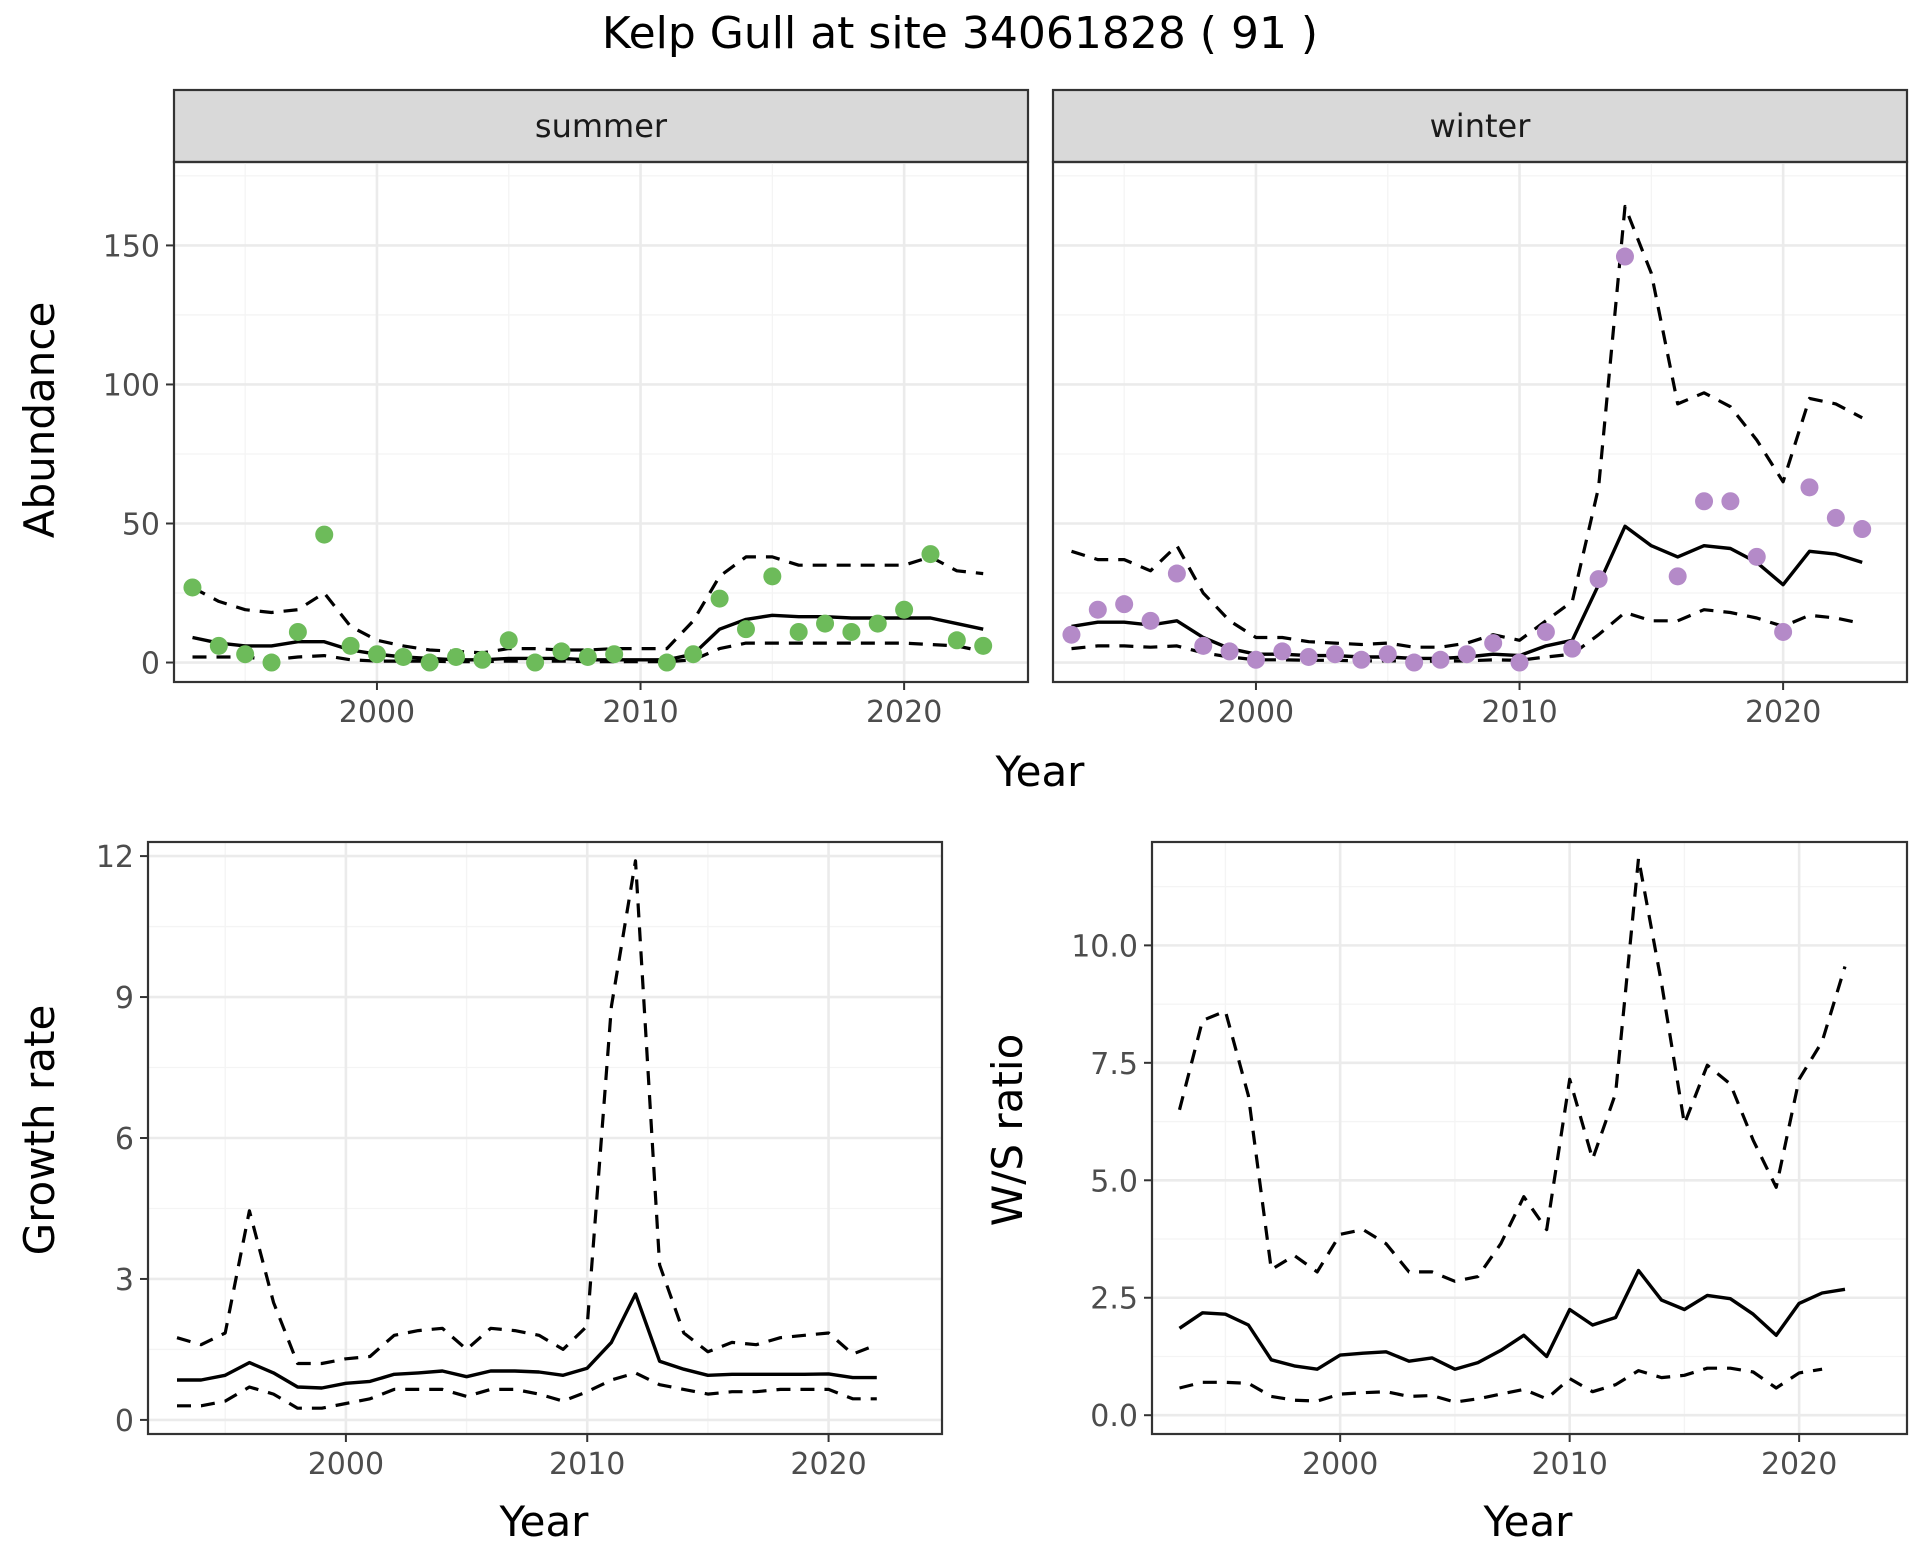 The height and width of the screenshot is (1560, 1920). Describe the element at coordinates (587, 605) in the screenshot. I see `summer-upper-line` at that location.